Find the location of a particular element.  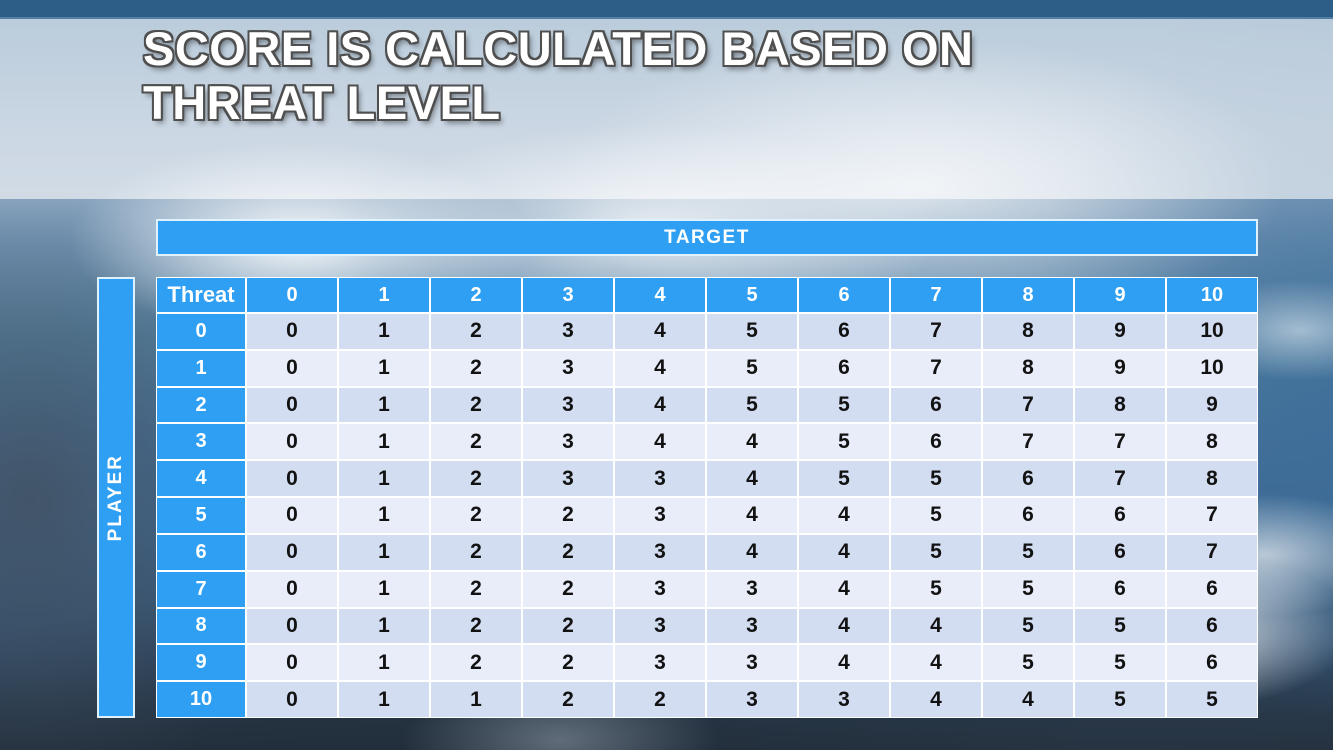

score-cell-r3-c2: 2 is located at coordinates (476, 442).